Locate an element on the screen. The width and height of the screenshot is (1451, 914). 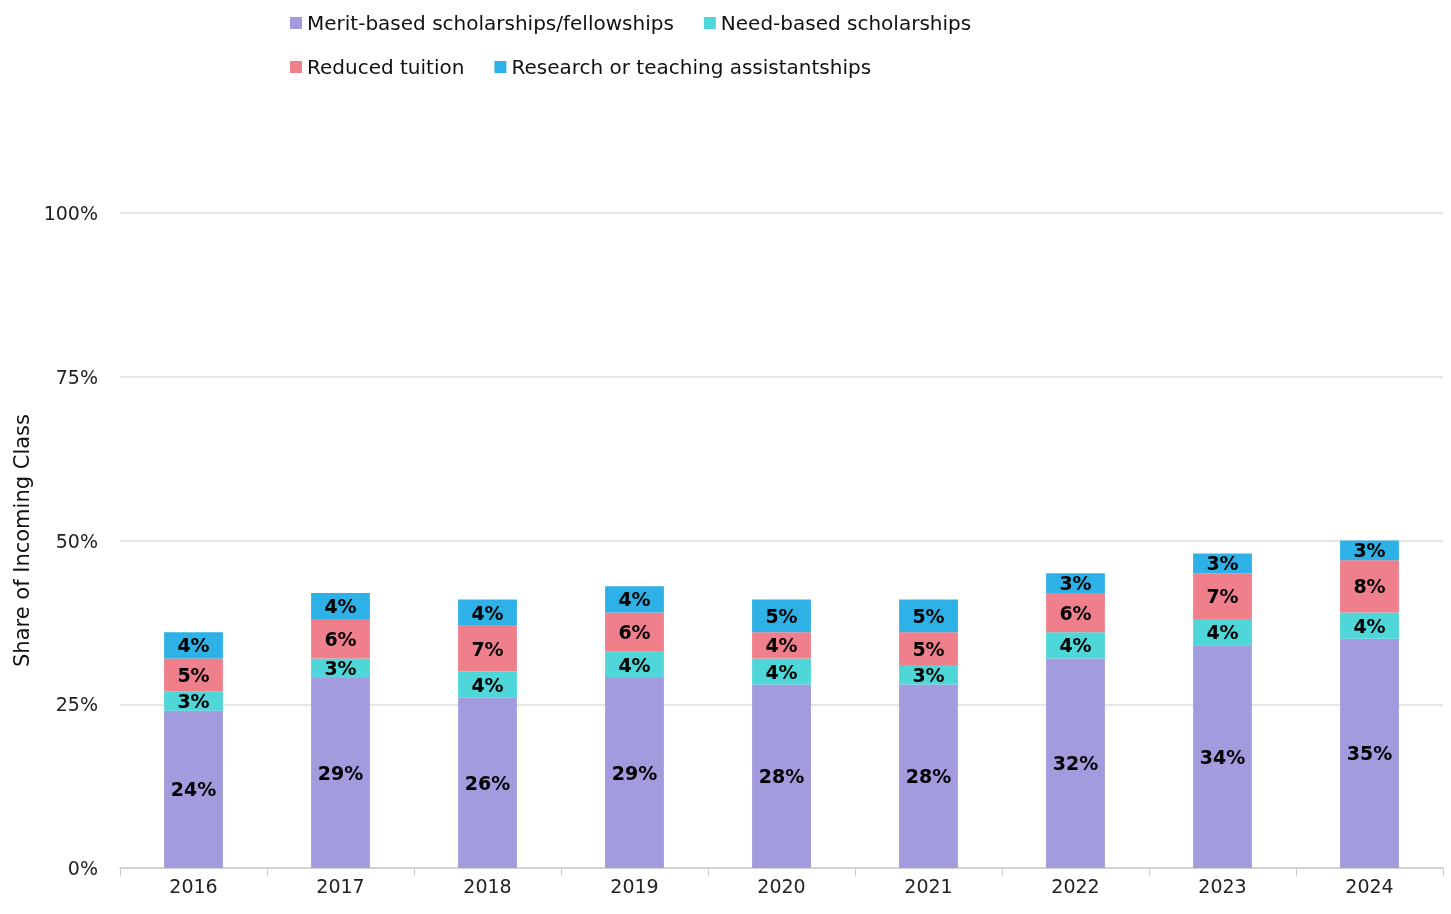
y-tick-label: 0% is located at coordinates (82, 868).